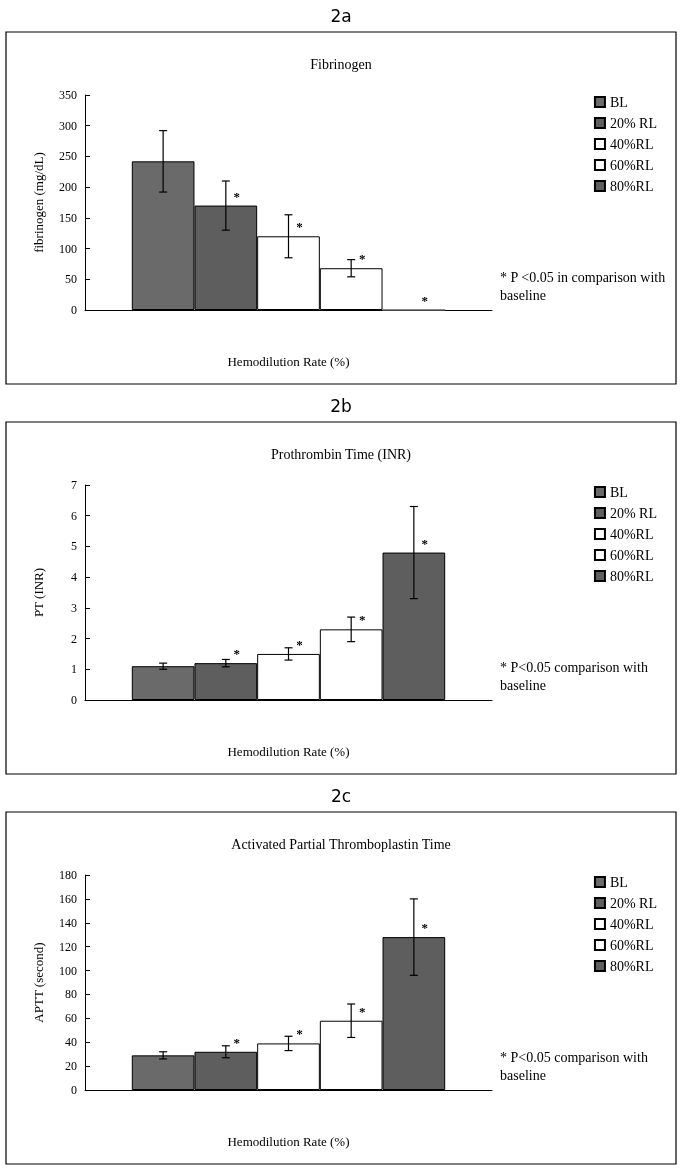 This screenshot has height=1174, width=682. Describe the element at coordinates (68, 946) in the screenshot. I see `y-tick-label: 120` at that location.